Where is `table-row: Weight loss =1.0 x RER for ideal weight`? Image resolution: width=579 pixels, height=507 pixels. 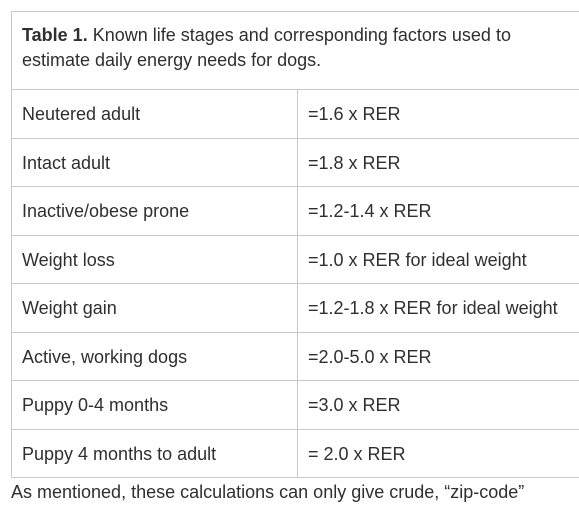
table-row: Weight loss =1.0 x RER for ideal weight is located at coordinates (295, 259).